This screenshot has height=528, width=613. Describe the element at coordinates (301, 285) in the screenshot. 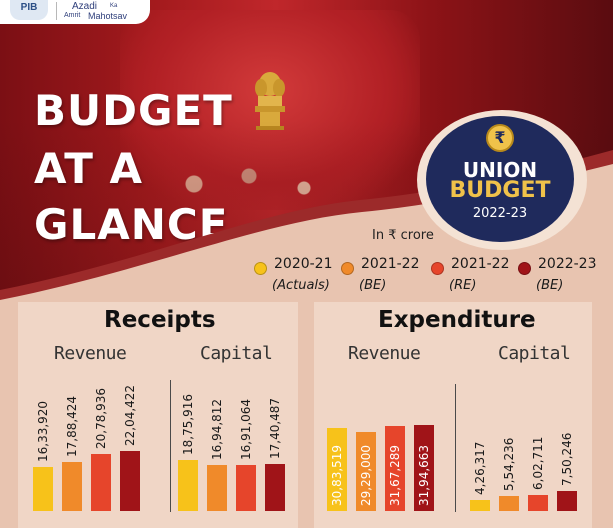

I see `legend-tag: (Actuals)` at that location.